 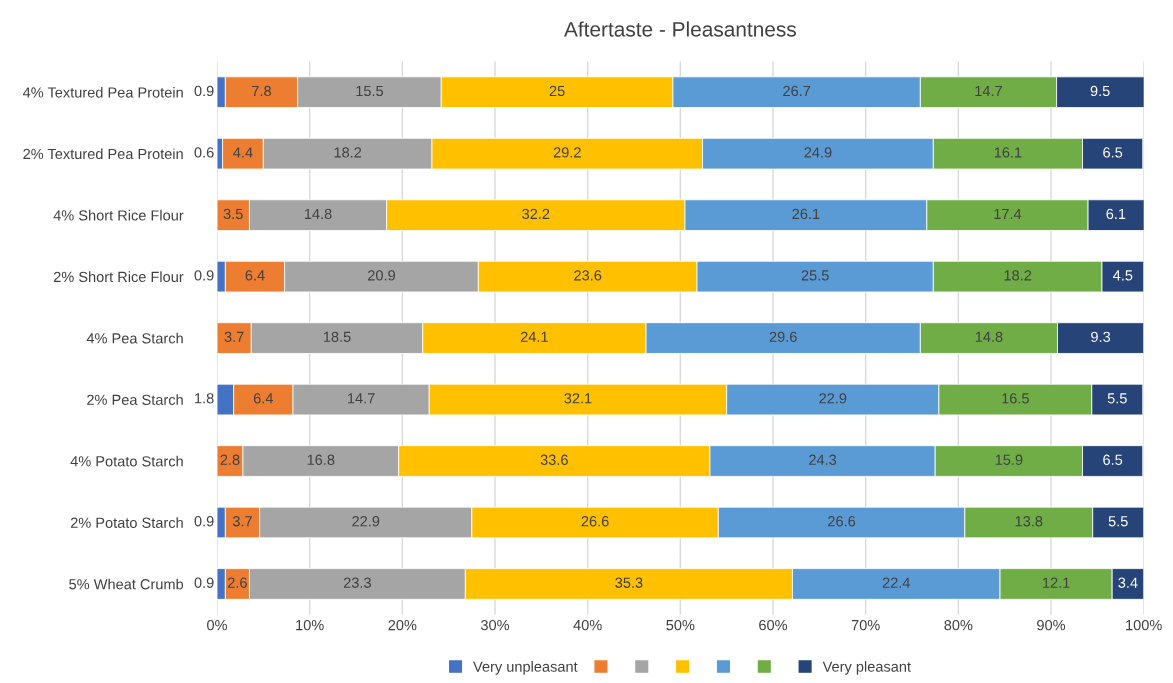 What do you see at coordinates (217, 625) in the screenshot?
I see `x-tick-label: 0%` at bounding box center [217, 625].